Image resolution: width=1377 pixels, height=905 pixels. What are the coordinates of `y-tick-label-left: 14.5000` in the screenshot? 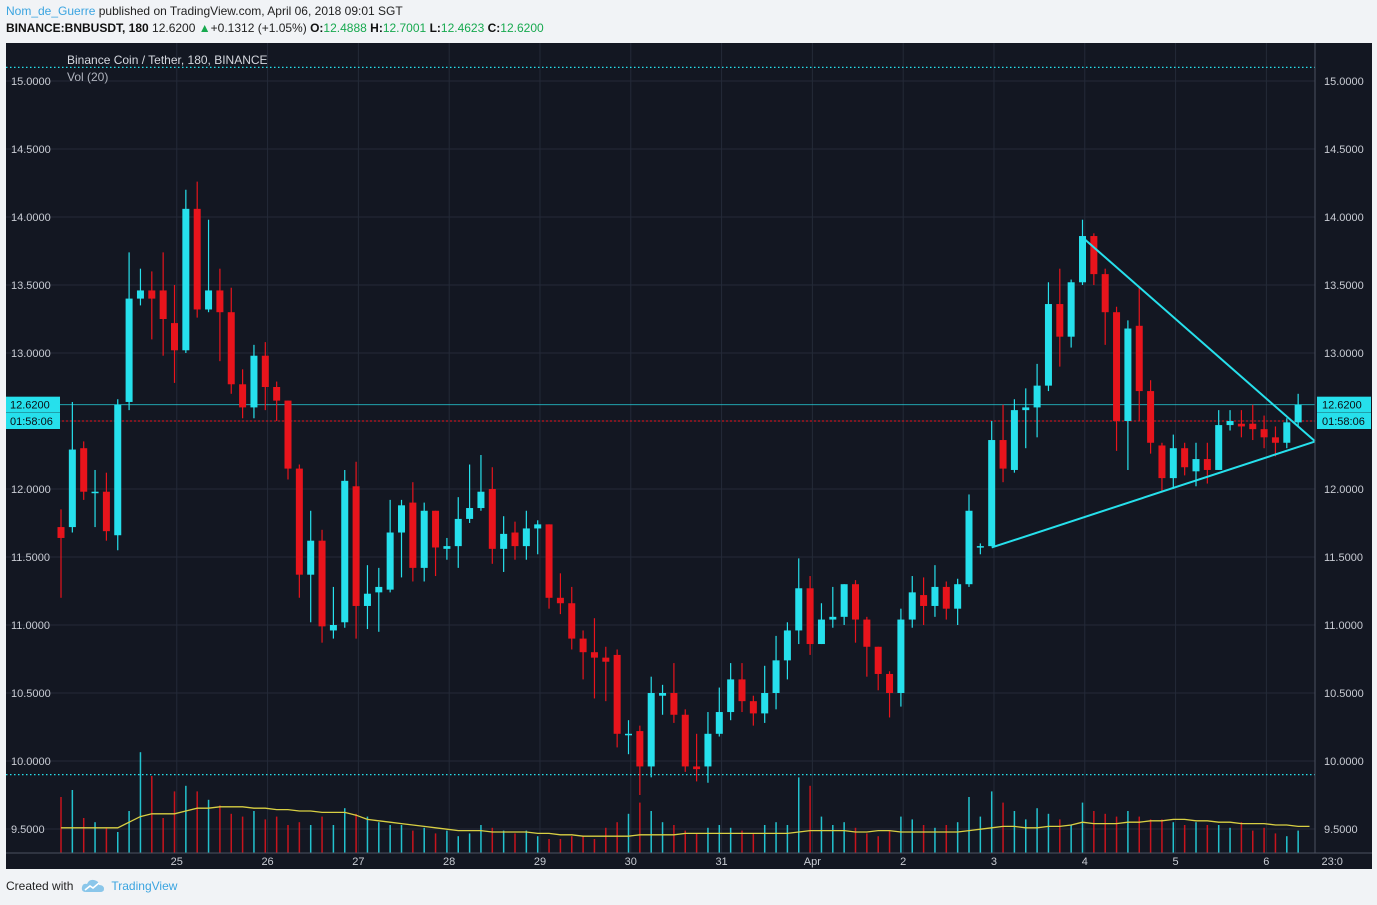 It's located at (31, 150).